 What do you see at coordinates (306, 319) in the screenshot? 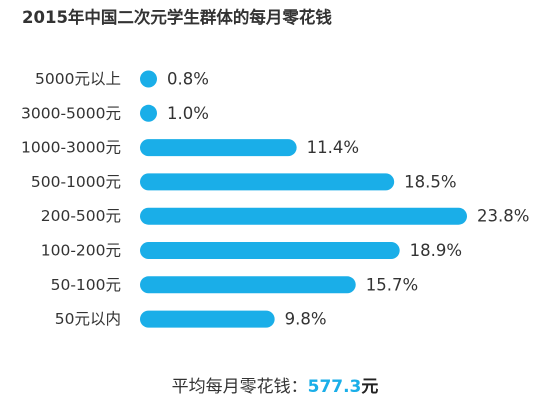
I see `value-label: 9.8%` at bounding box center [306, 319].